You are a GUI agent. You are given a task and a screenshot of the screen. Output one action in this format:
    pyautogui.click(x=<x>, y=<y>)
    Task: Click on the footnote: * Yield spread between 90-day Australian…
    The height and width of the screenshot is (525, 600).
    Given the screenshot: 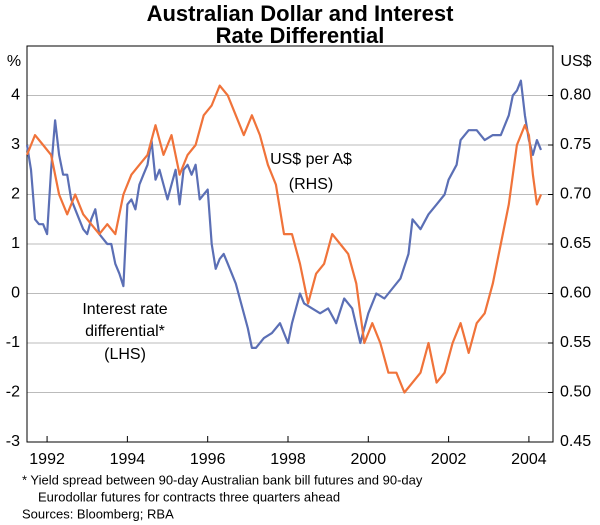 What is the action you would take?
    pyautogui.click(x=222, y=479)
    